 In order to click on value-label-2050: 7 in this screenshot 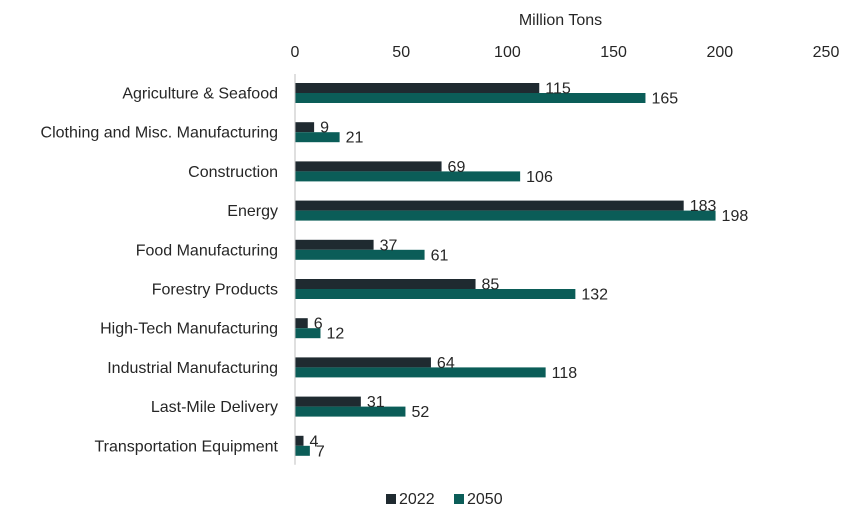, I will do `click(320, 451)`.